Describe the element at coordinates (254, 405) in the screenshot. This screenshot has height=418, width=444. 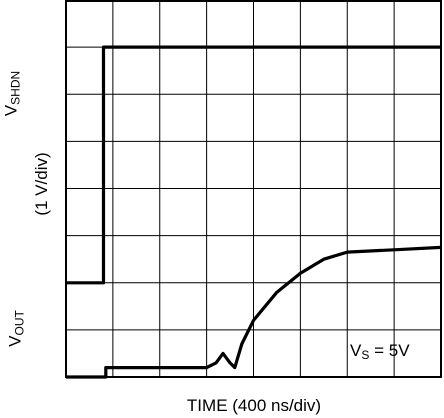
I see `x-axis-label: TIME (400 ns/div)` at that location.